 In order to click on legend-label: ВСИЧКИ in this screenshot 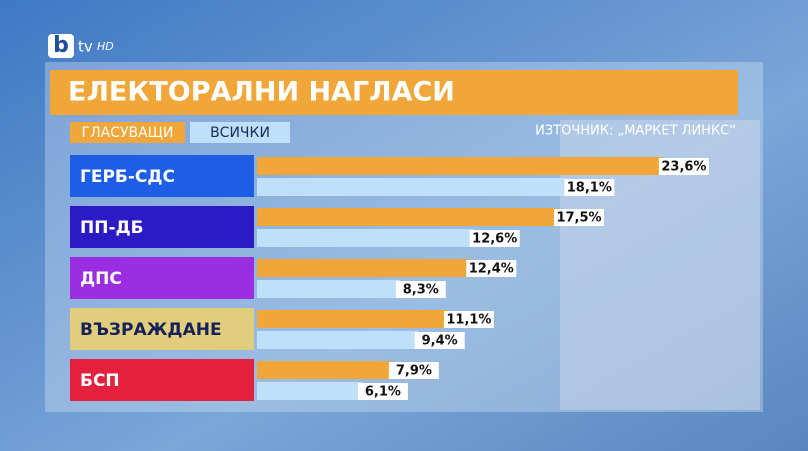, I will do `click(240, 133)`.